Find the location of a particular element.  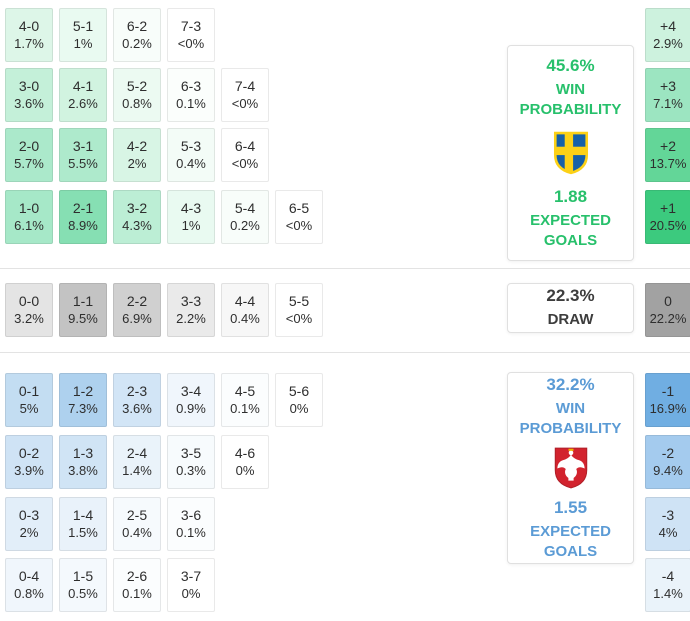

score-cell: 2-6 0.1% is located at coordinates (137, 585).